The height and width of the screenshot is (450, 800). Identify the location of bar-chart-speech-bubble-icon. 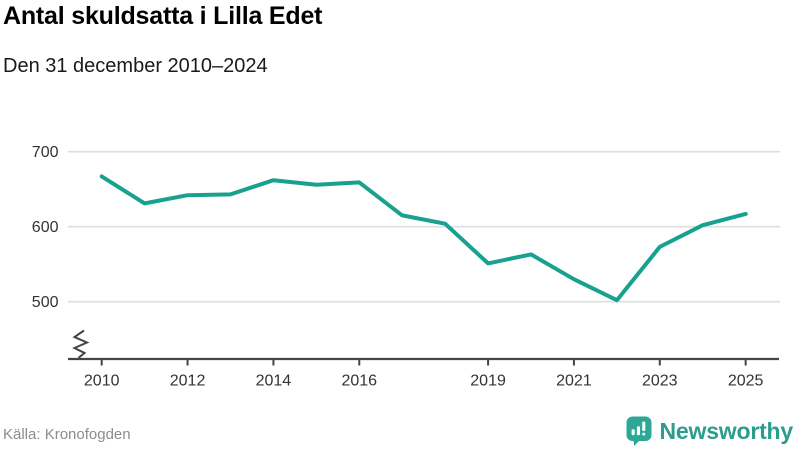
(639, 431).